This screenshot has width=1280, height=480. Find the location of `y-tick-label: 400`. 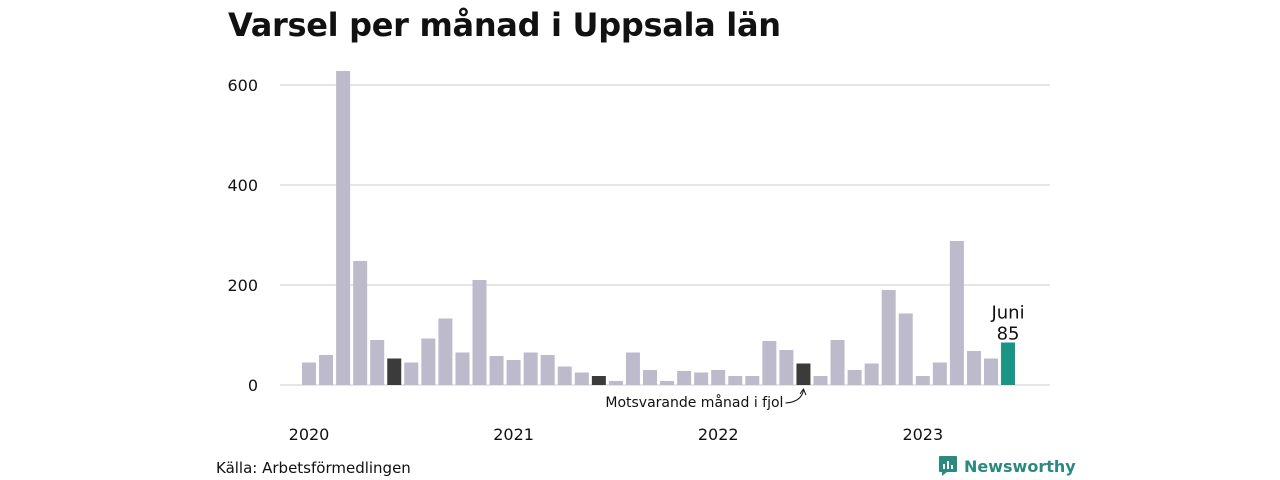

y-tick-label: 400 is located at coordinates (242, 185).